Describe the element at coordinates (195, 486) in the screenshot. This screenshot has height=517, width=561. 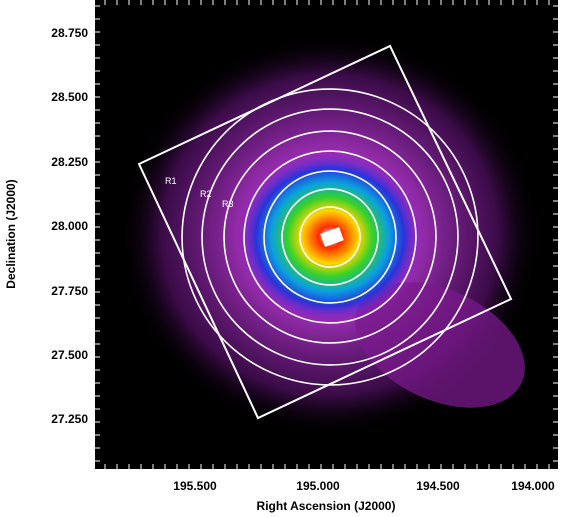
I see `x-tick-label: 195.500` at that location.